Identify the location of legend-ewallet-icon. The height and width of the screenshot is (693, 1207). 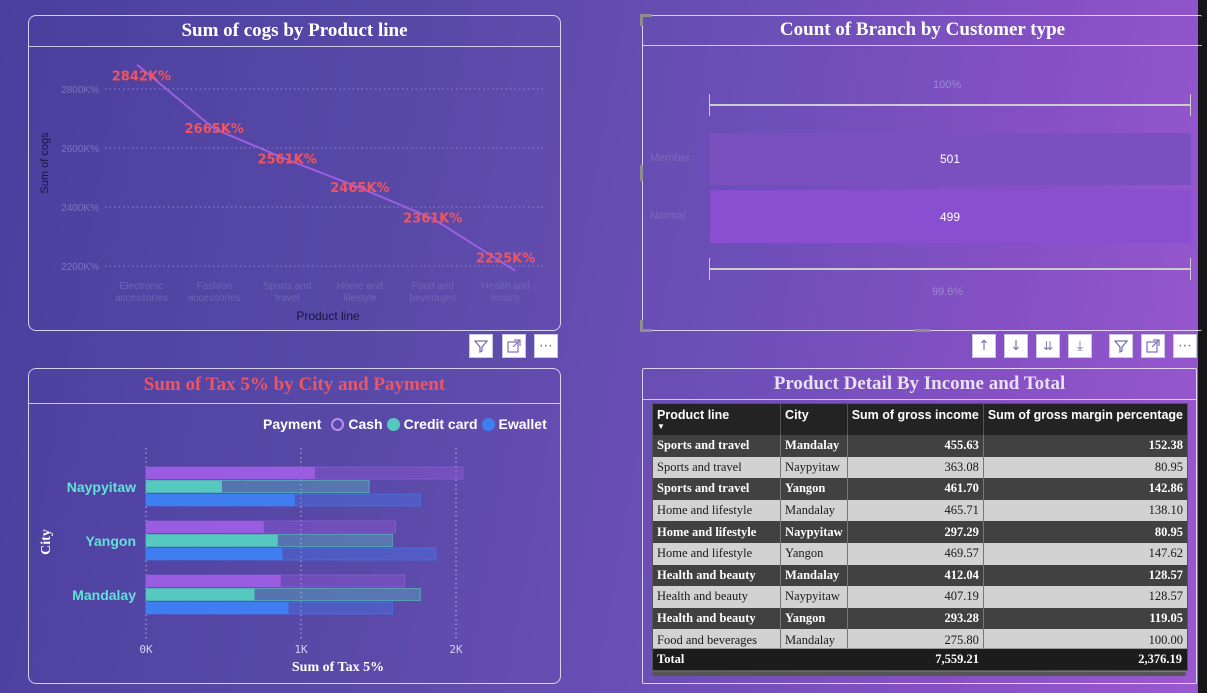
(488, 424).